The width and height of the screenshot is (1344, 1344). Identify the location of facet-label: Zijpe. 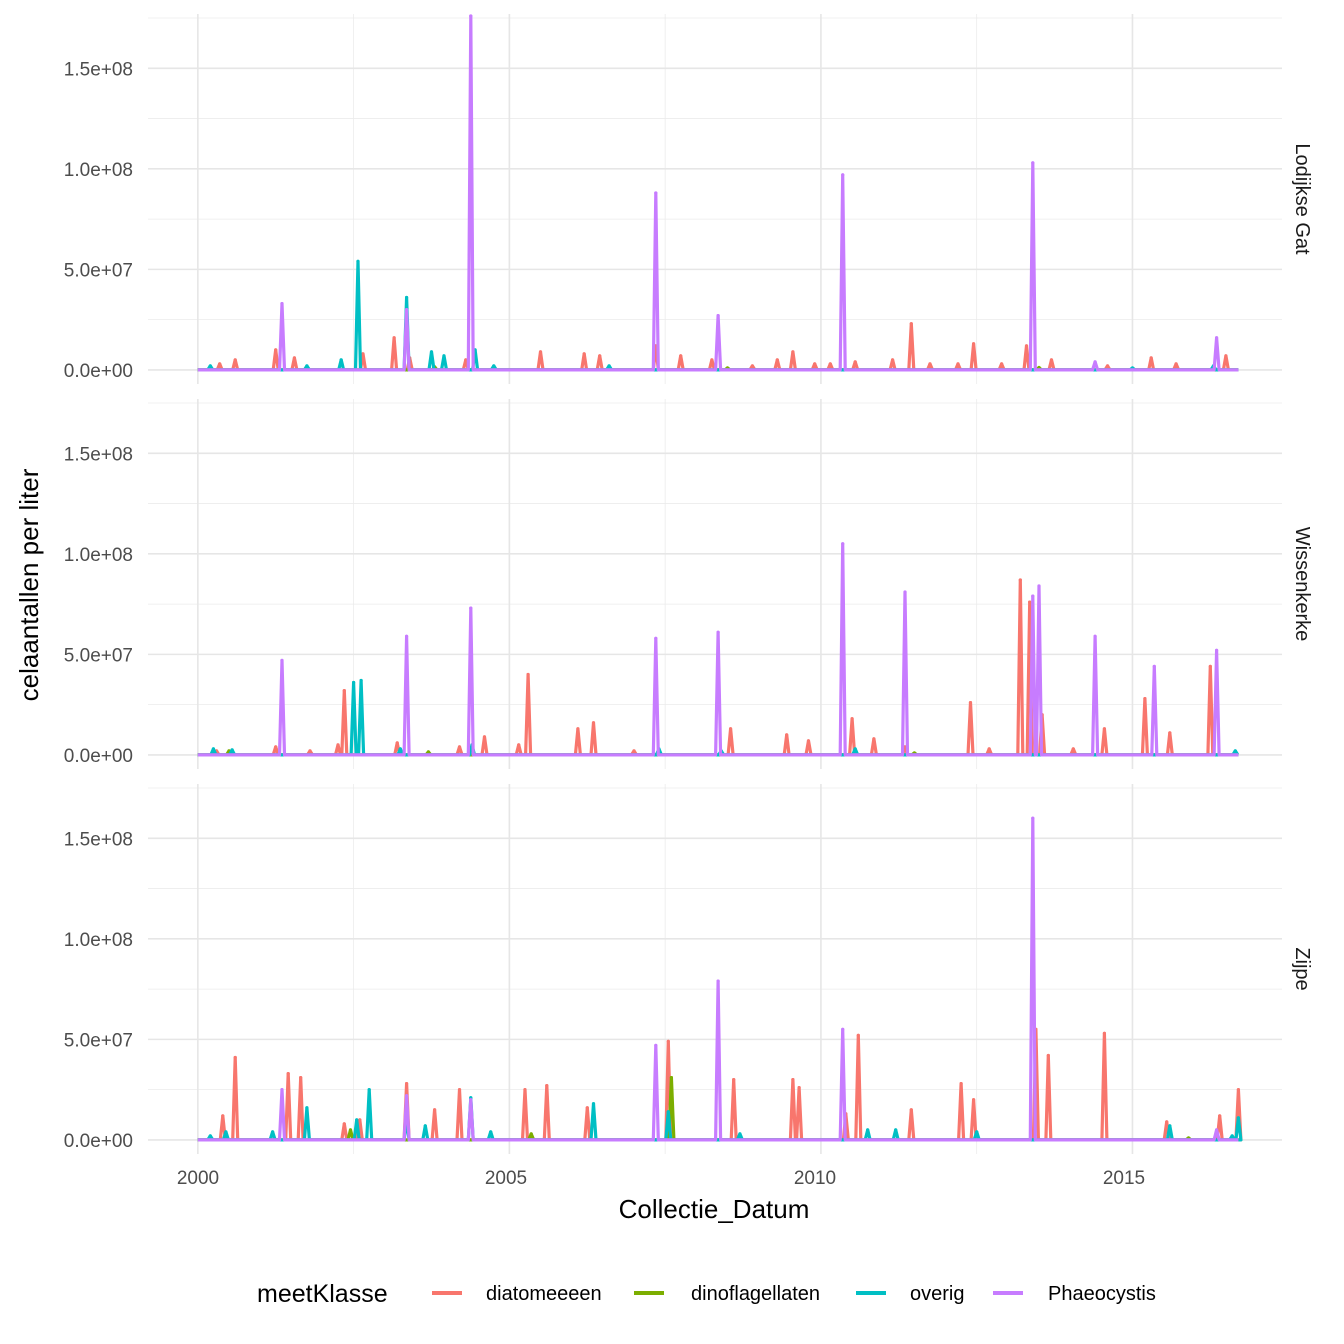
(1302, 968).